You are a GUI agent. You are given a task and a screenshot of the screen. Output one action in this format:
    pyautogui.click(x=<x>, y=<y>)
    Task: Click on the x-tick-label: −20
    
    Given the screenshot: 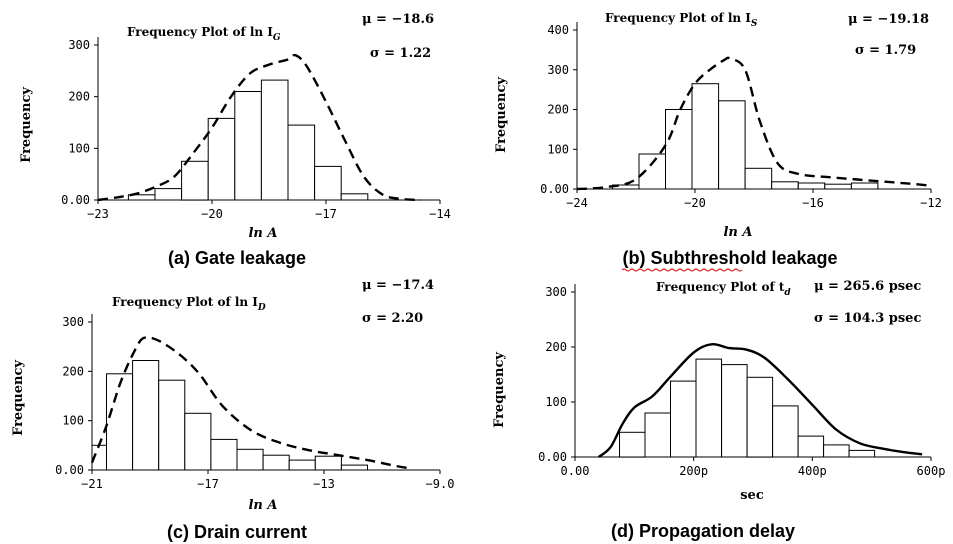 What is the action you would take?
    pyautogui.click(x=695, y=203)
    